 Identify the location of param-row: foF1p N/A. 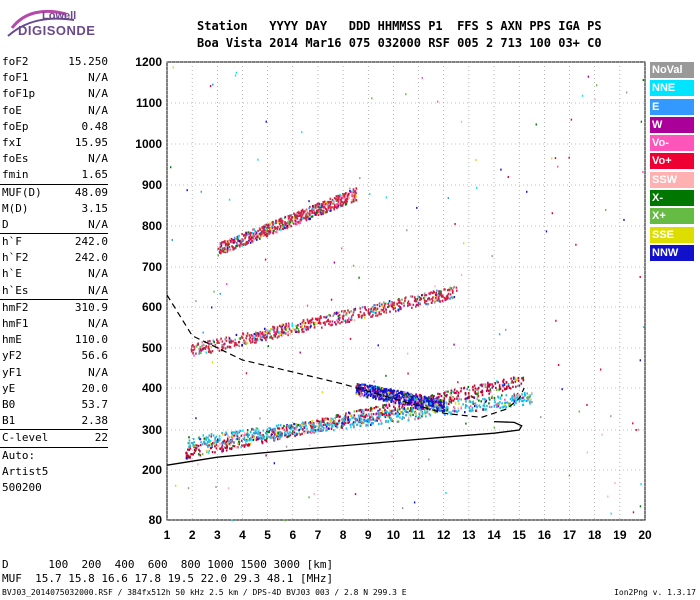
(56, 94).